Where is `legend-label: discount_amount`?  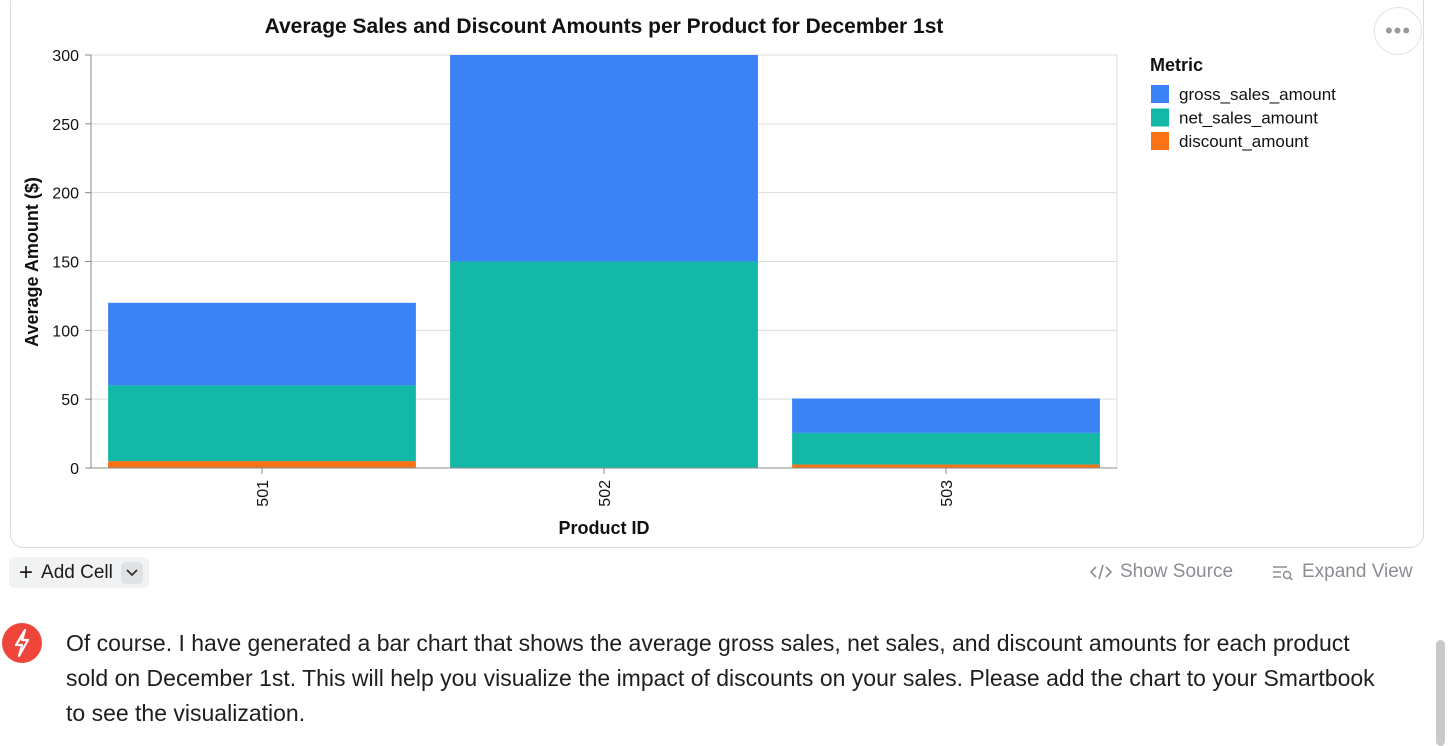 legend-label: discount_amount is located at coordinates (1244, 141).